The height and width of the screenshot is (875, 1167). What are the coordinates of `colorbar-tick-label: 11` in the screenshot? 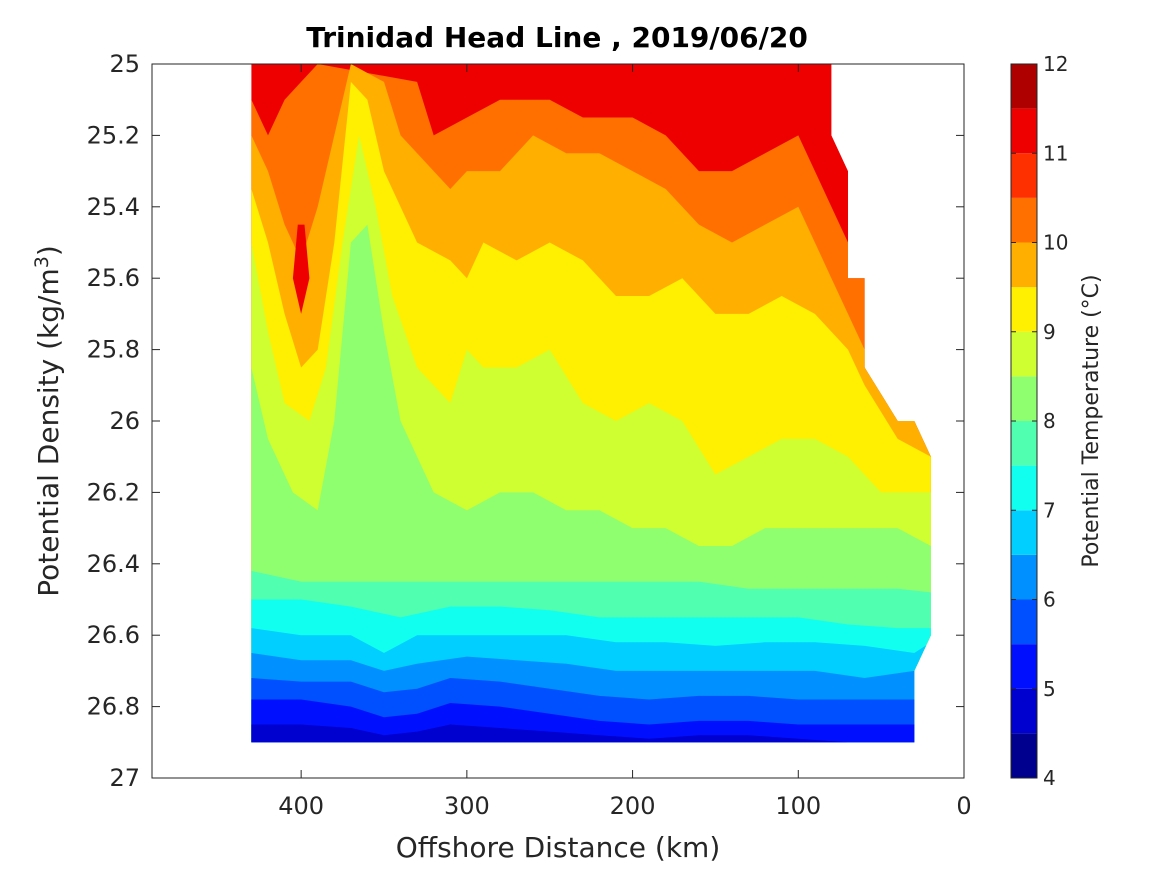 It's located at (1055, 153).